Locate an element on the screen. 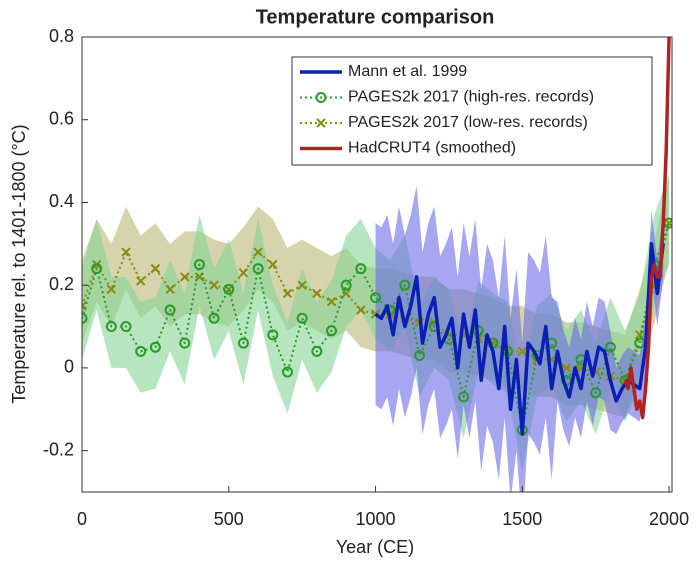  legend-label: Mann et al. 1999 is located at coordinates (407, 71).